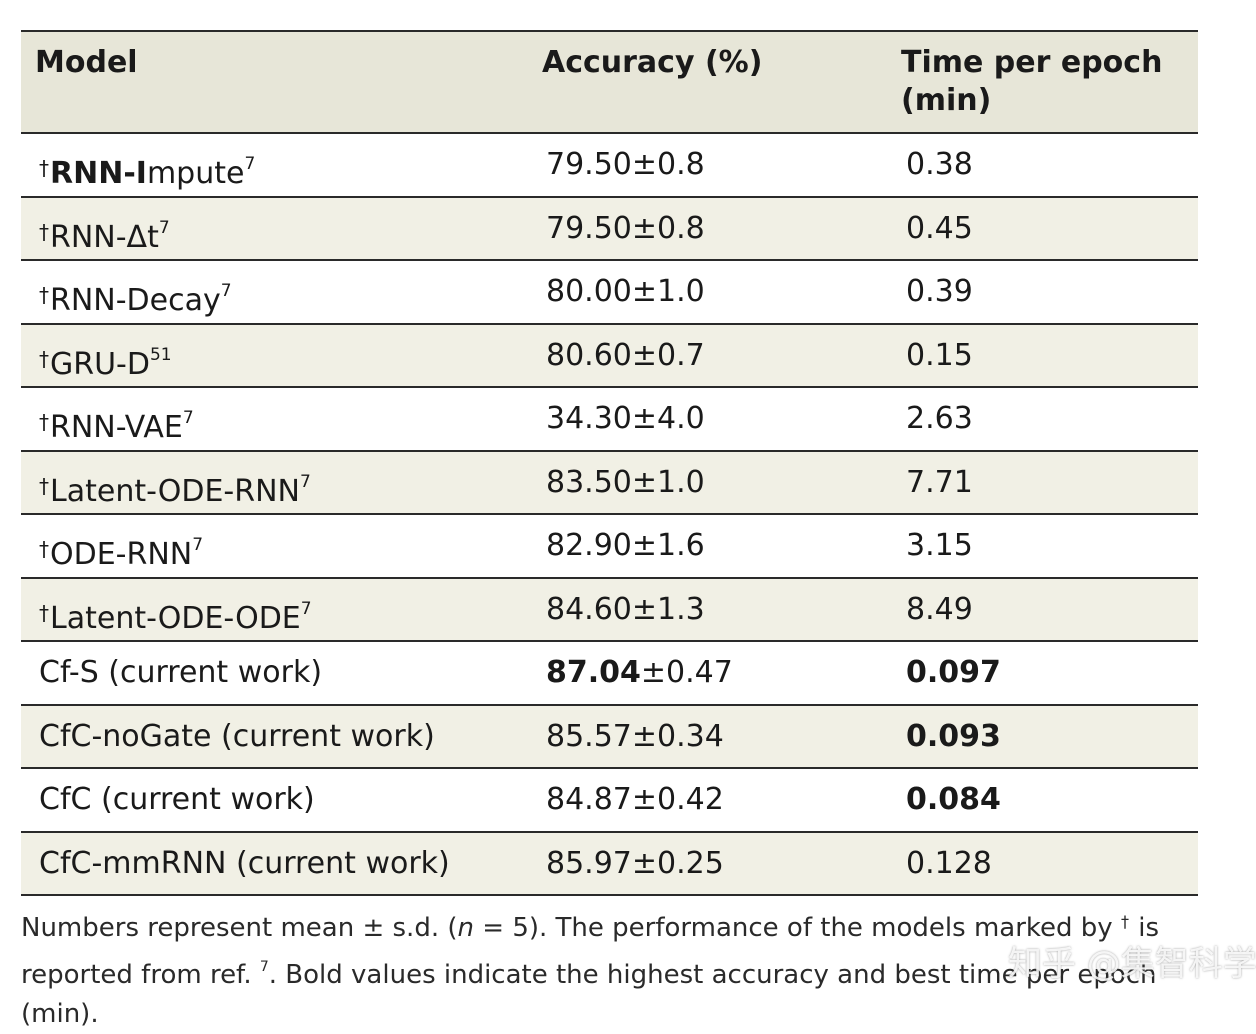  Describe the element at coordinates (175, 618) in the screenshot. I see `model-name: Latent-ODE-ODE` at that location.